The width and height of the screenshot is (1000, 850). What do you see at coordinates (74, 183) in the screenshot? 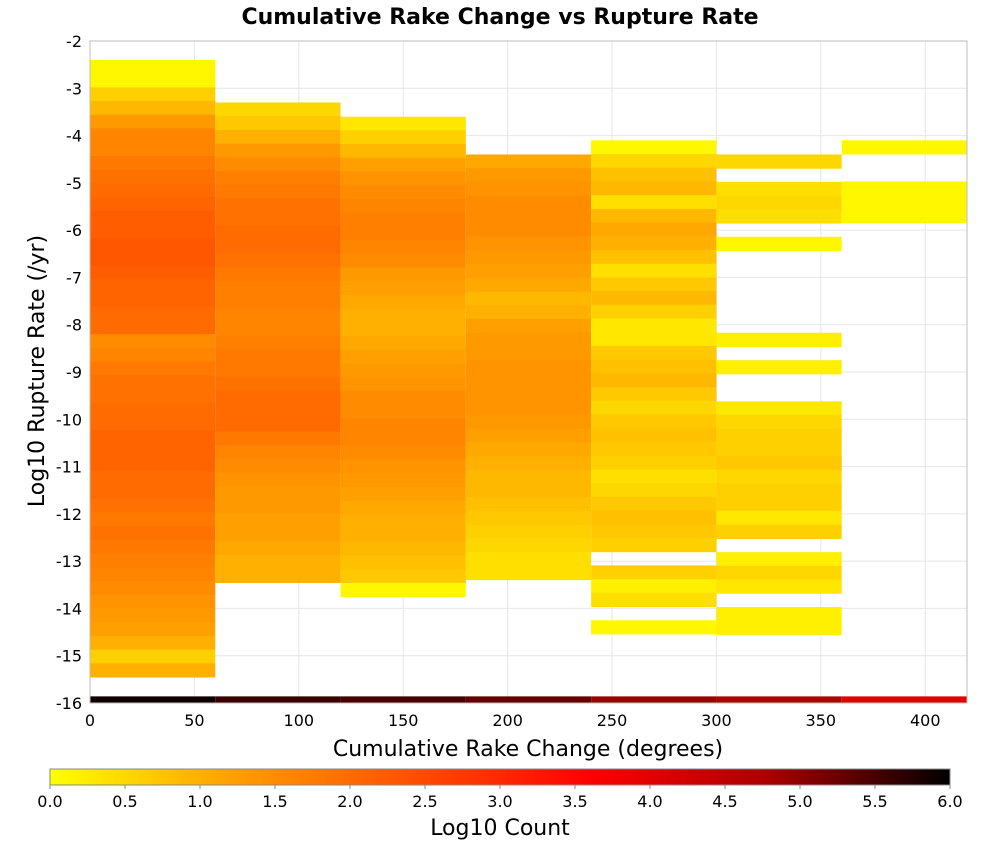
I see `y-tick-label: -5` at bounding box center [74, 183].